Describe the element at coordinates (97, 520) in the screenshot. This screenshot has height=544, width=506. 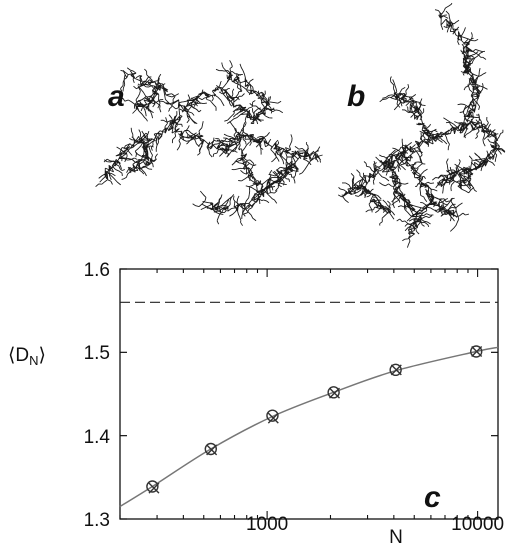
I see `y-tick-label-1.3: 1.3` at that location.